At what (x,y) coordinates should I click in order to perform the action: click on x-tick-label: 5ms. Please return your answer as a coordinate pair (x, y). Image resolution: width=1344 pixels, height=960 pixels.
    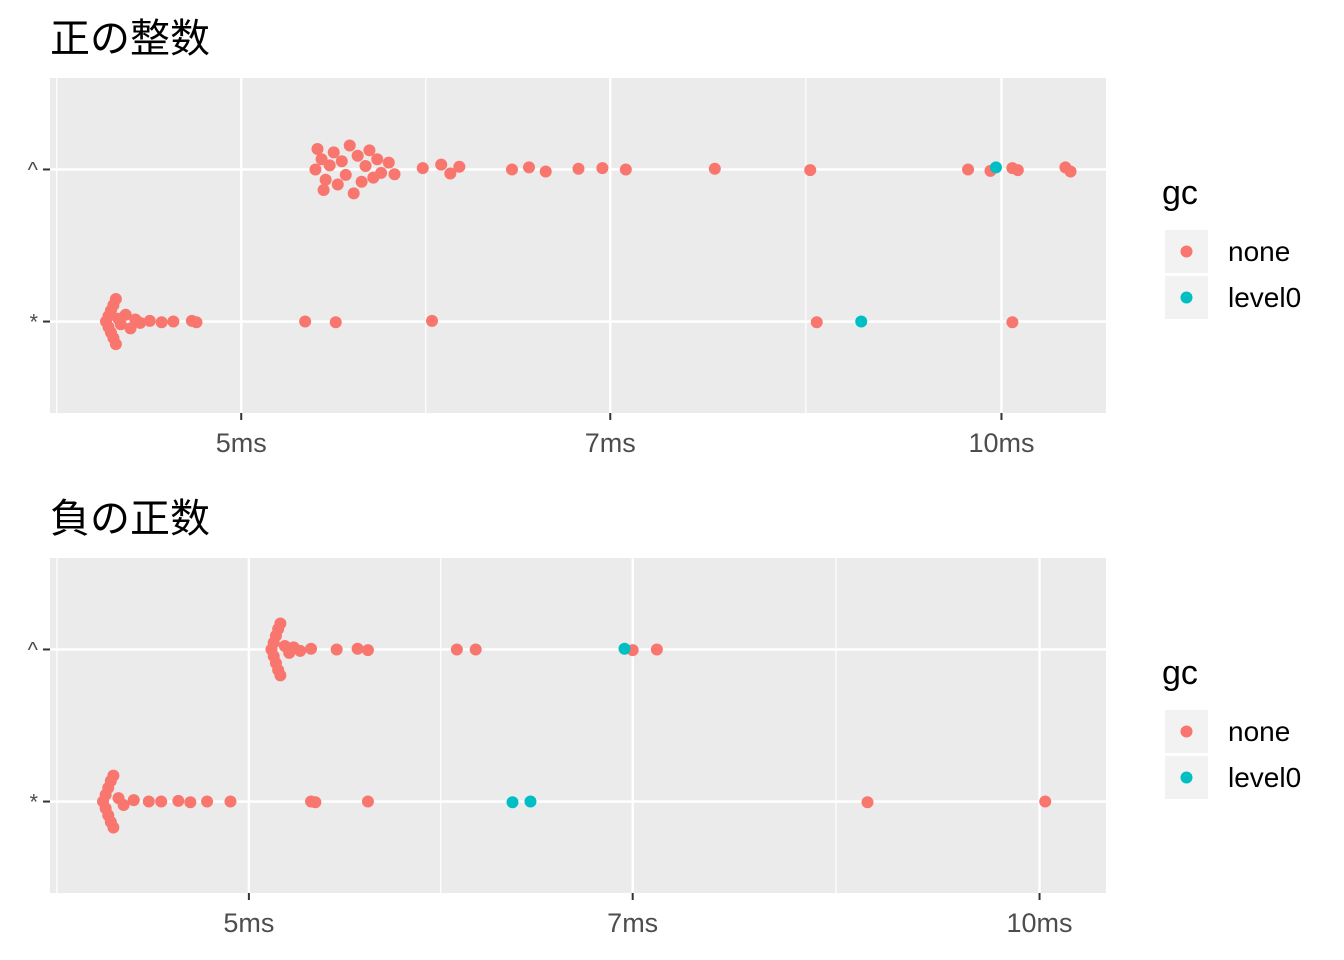
    Looking at the image, I should click on (248, 923).